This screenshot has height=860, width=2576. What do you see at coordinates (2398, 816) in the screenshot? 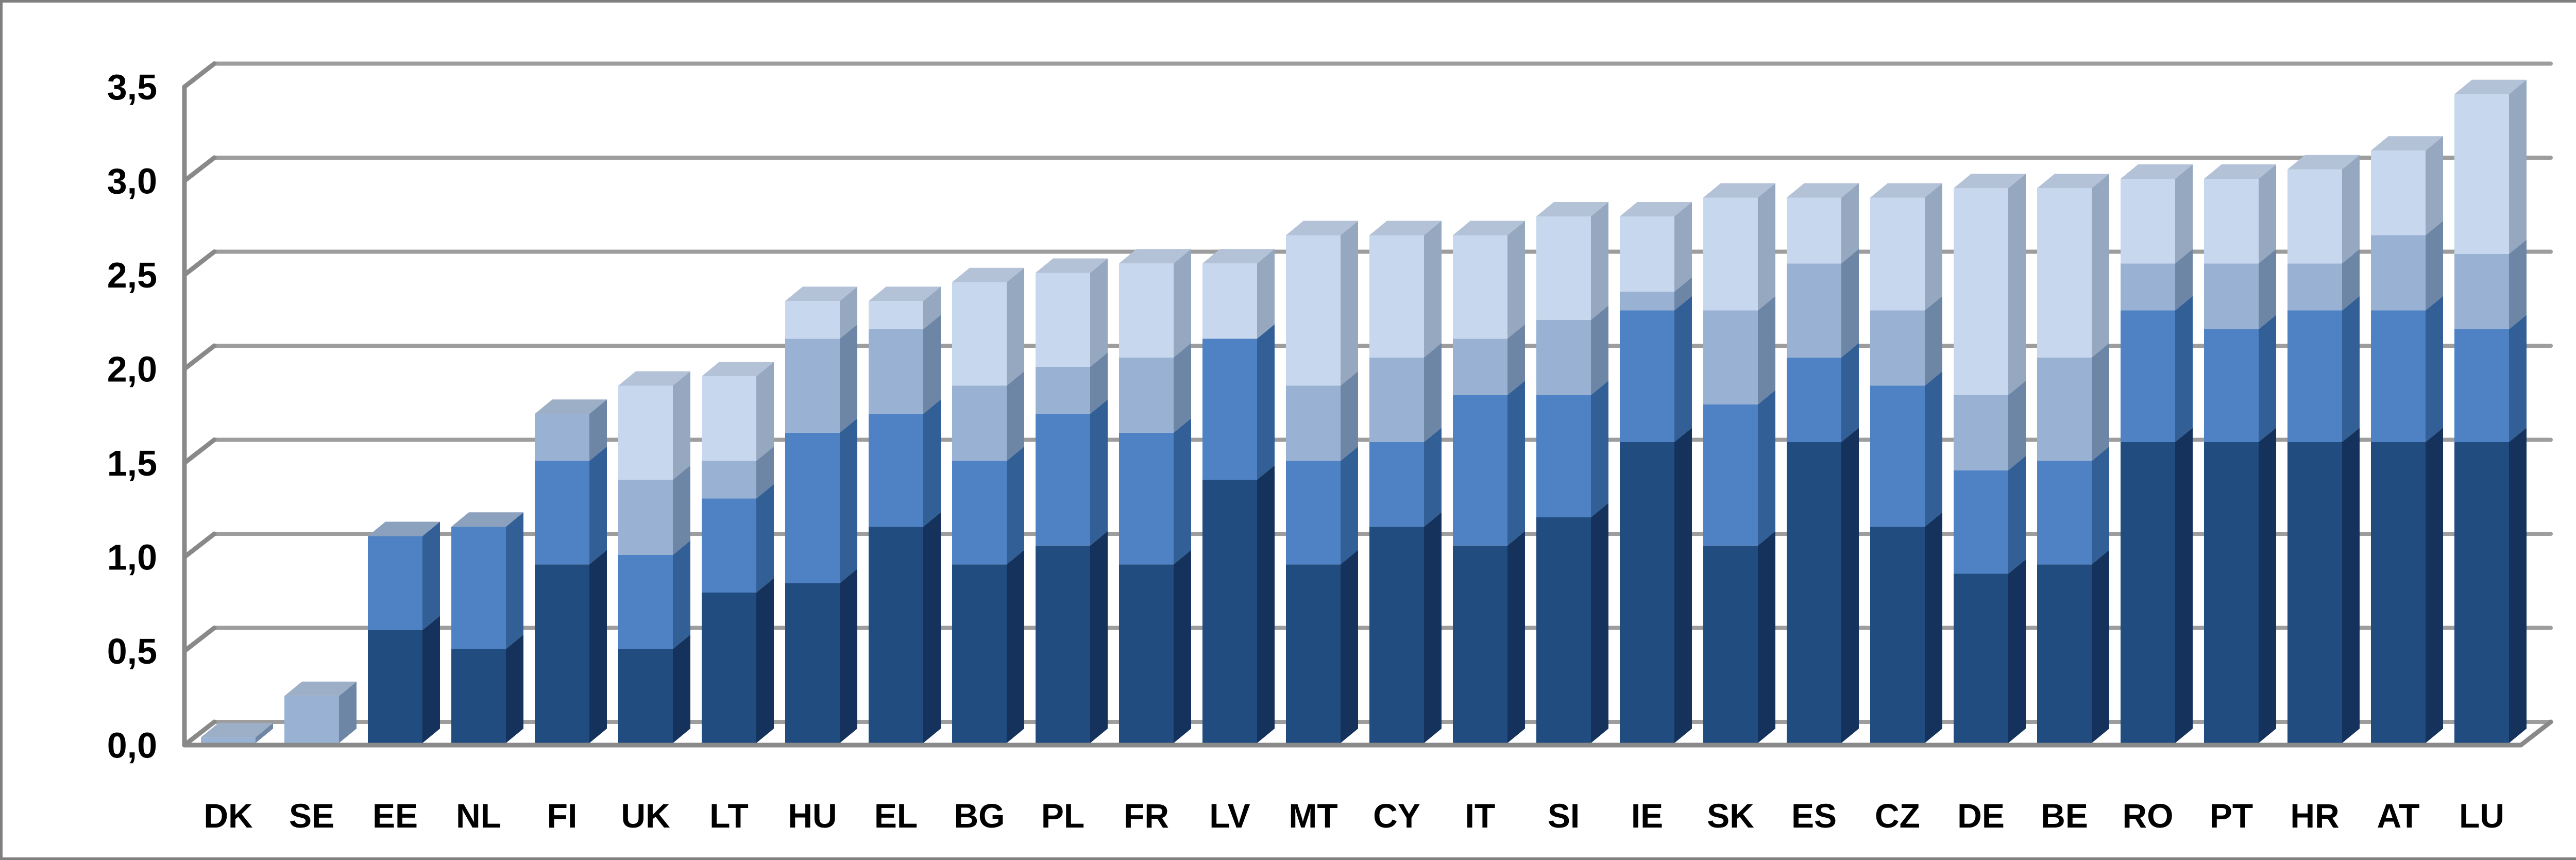
I see `x-category-label: AT` at bounding box center [2398, 816].